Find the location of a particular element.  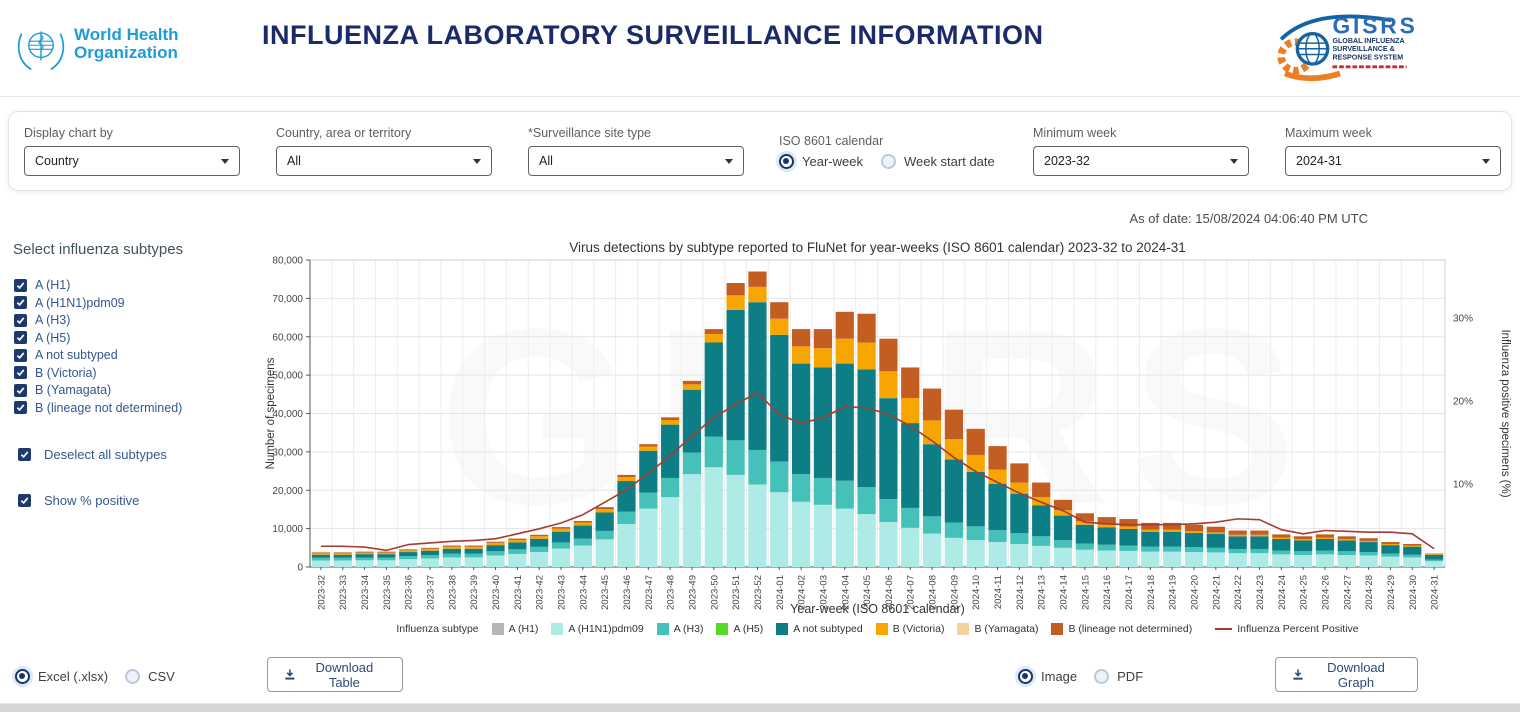

svg-text: 2023-52 is located at coordinates (758, 592).